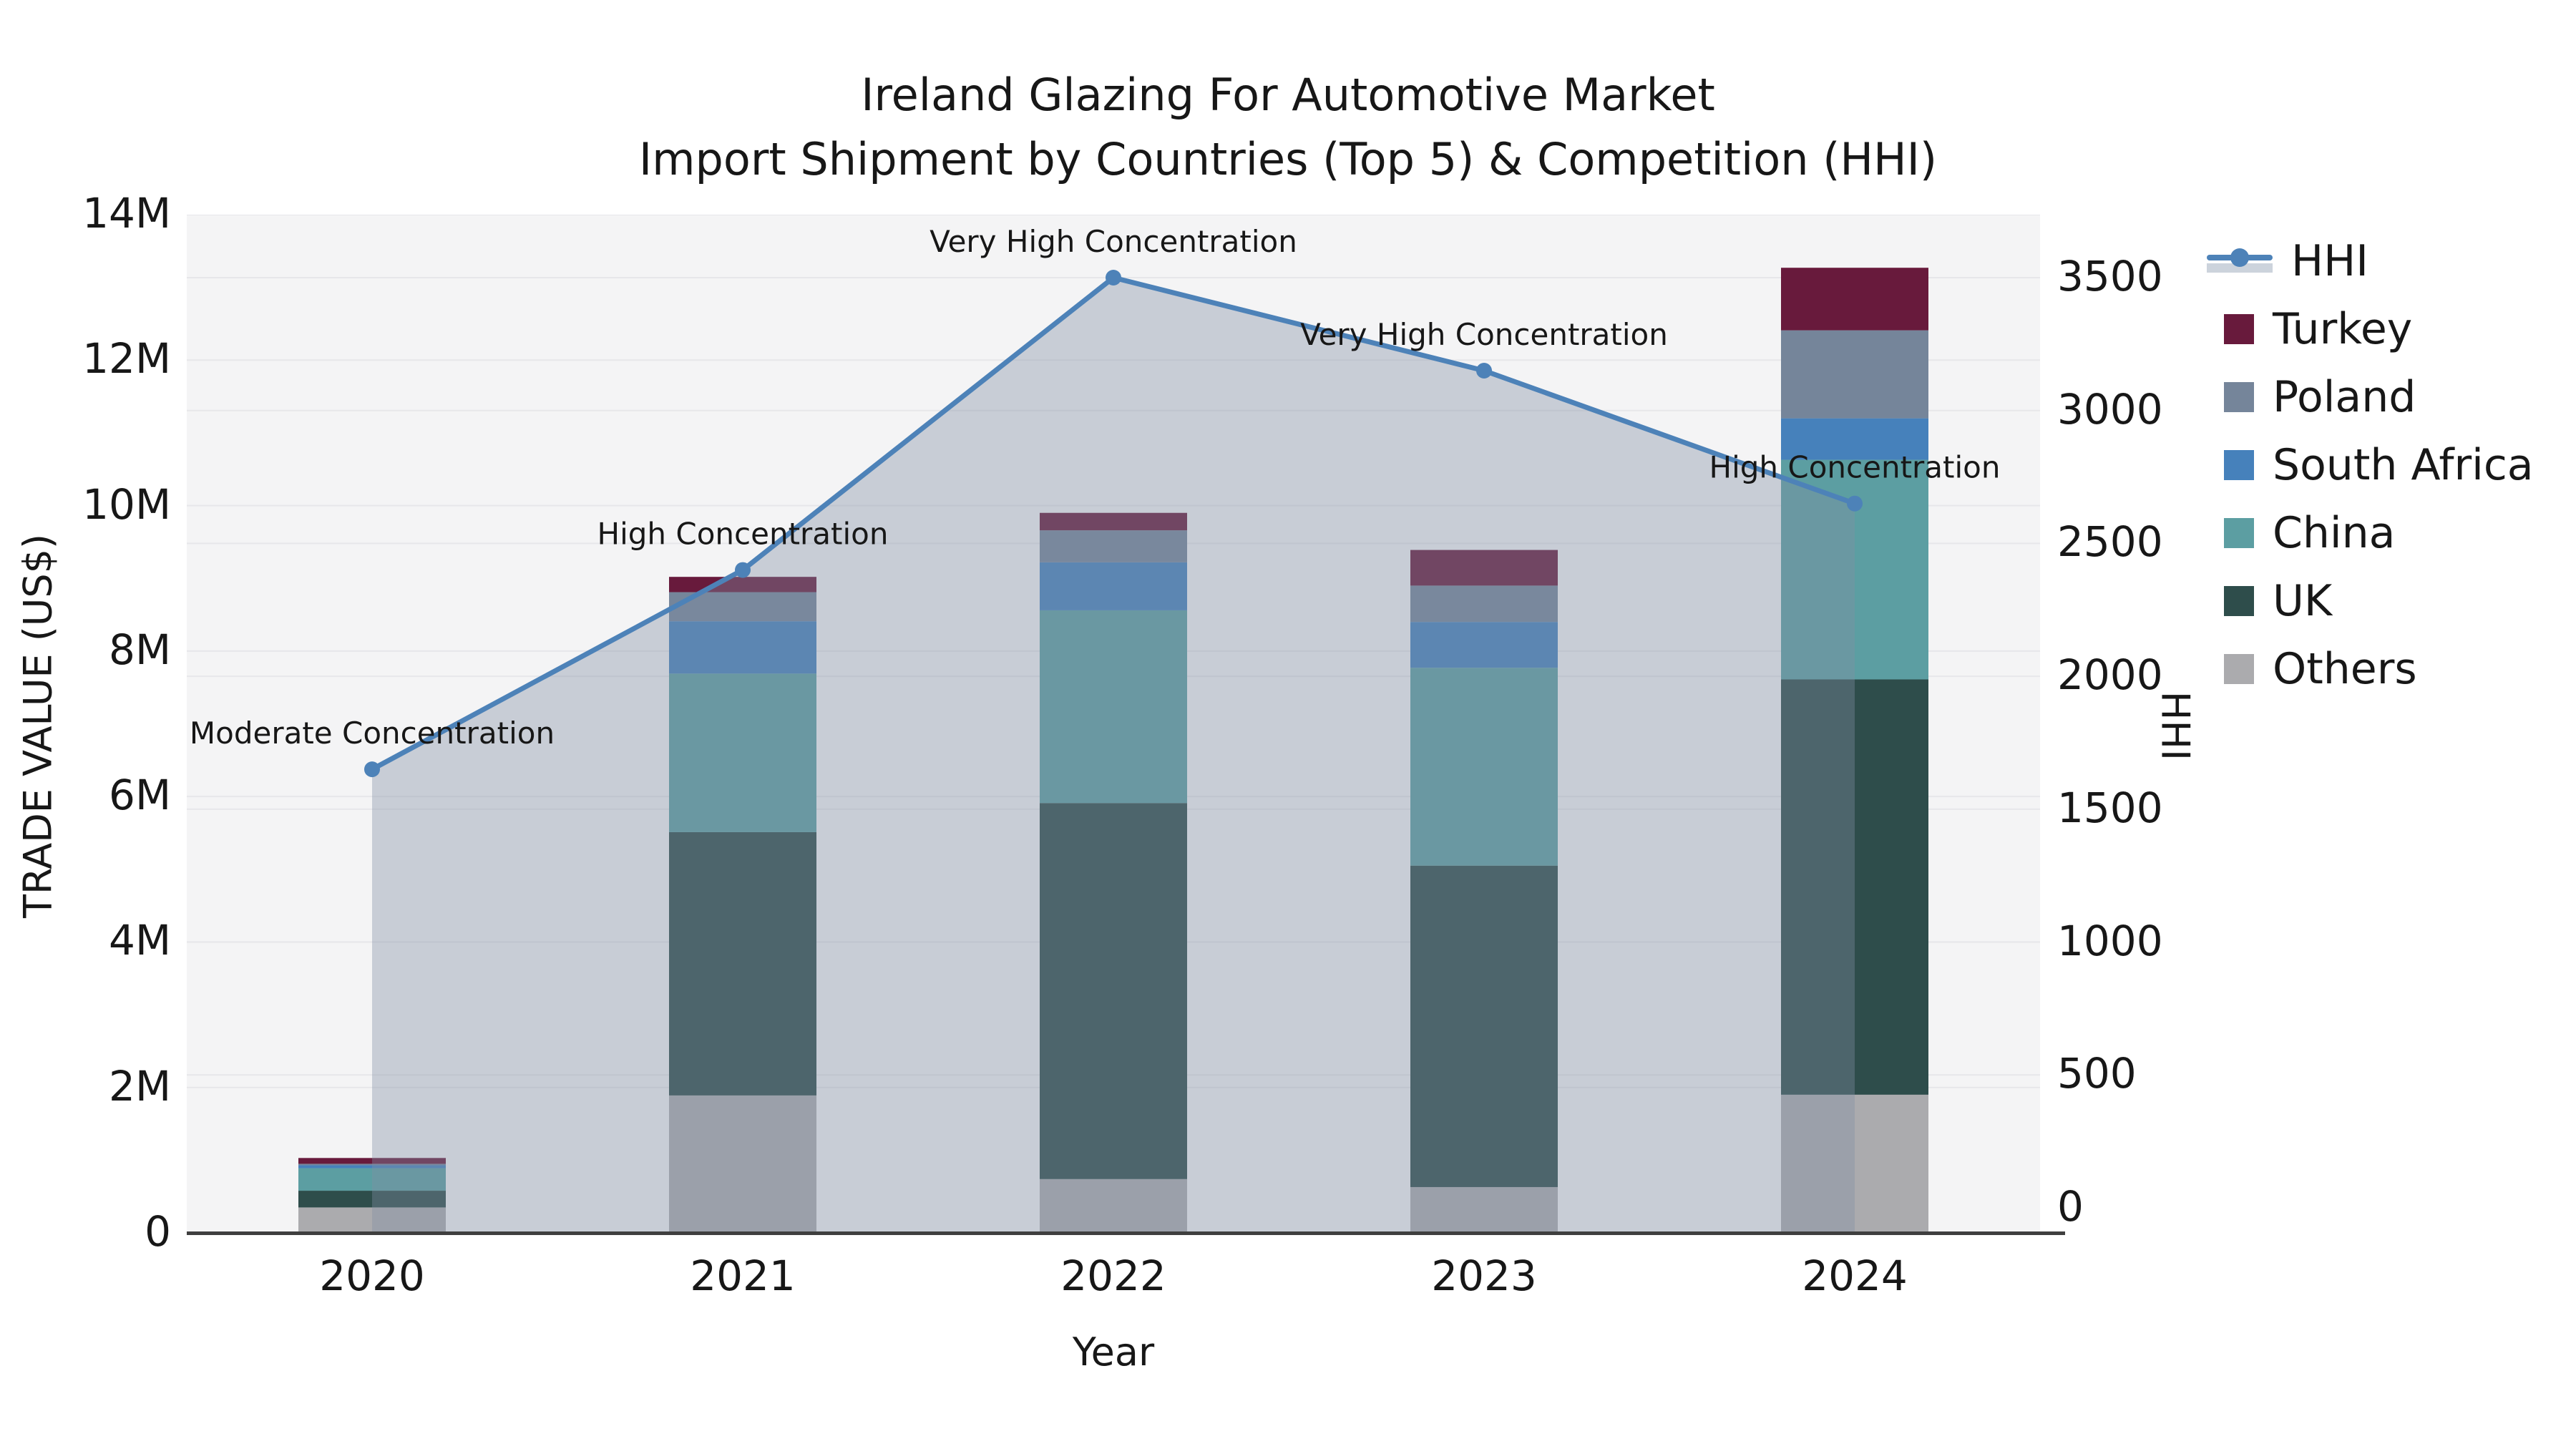 The image size is (2576, 1449). I want to click on bar-segment-2020-china, so click(372, 1179).